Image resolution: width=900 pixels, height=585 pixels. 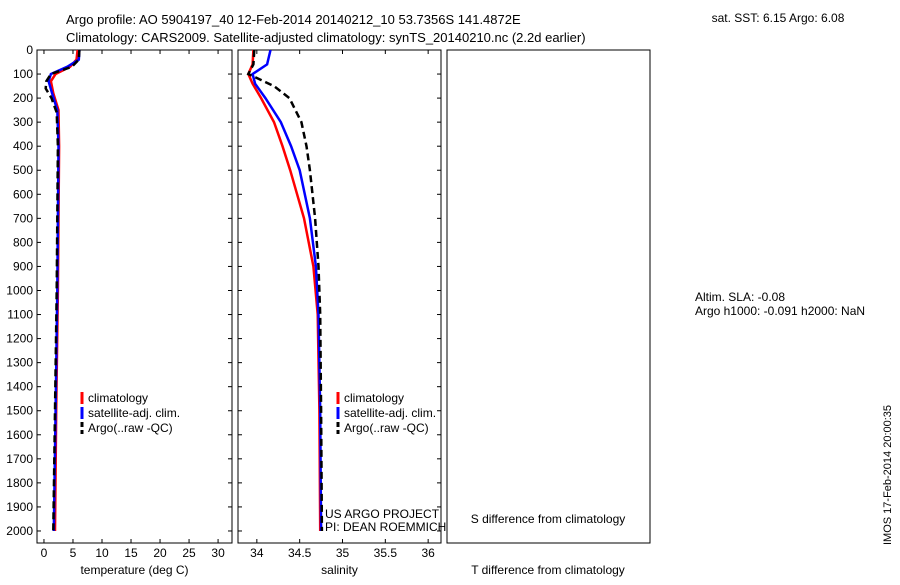 What do you see at coordinates (19, 483) in the screenshot?
I see `y-tick-label: 1800` at bounding box center [19, 483].